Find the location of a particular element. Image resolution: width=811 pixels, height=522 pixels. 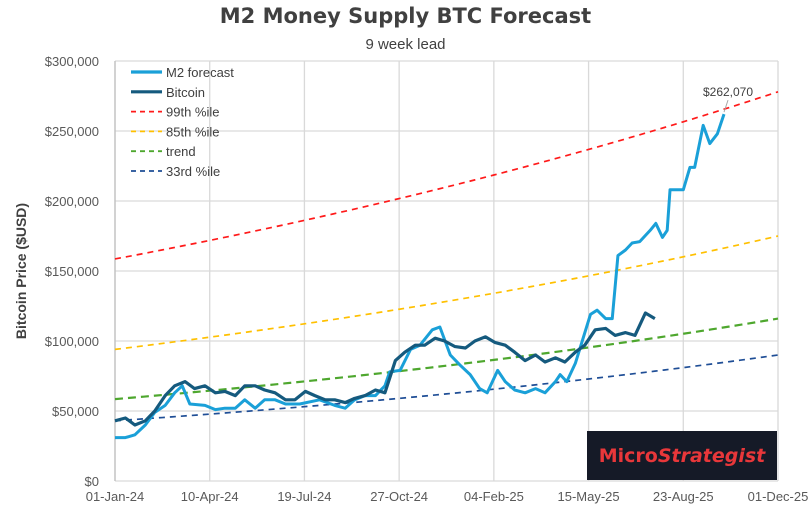

y-tick-label: $200,000 is located at coordinates (72, 201).